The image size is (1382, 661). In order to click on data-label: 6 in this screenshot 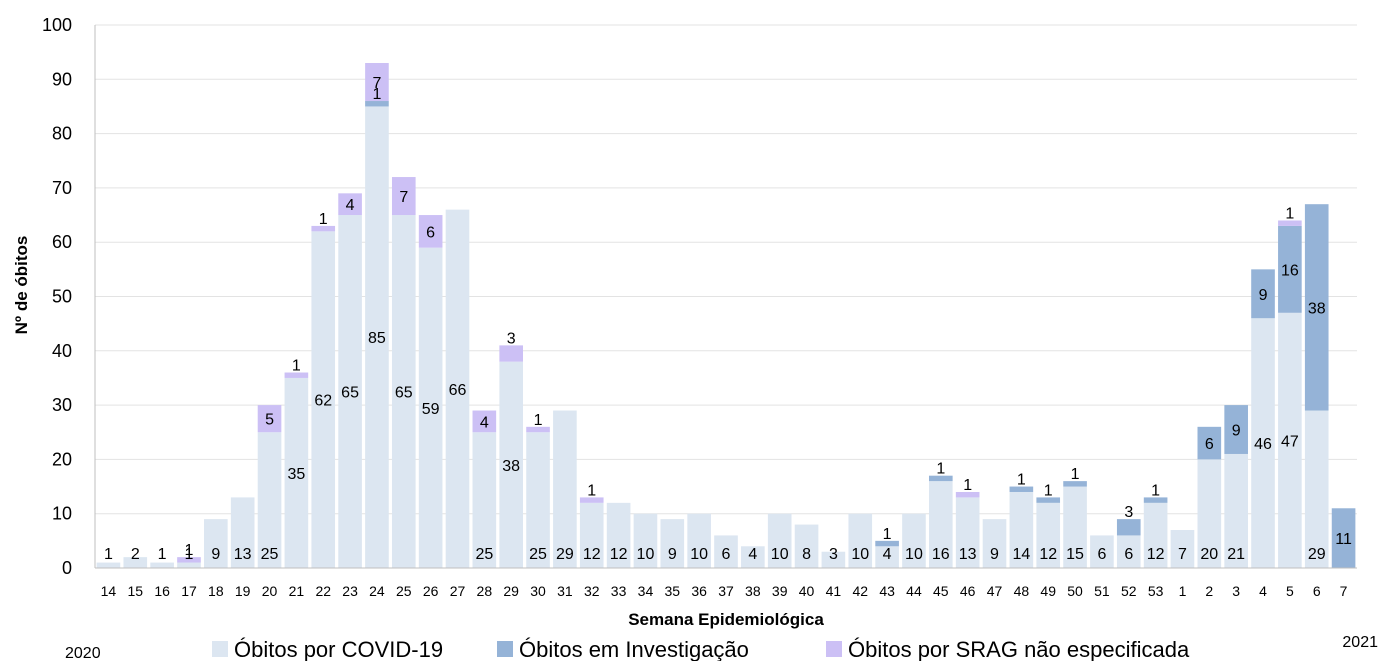, I will do `click(1101, 554)`.